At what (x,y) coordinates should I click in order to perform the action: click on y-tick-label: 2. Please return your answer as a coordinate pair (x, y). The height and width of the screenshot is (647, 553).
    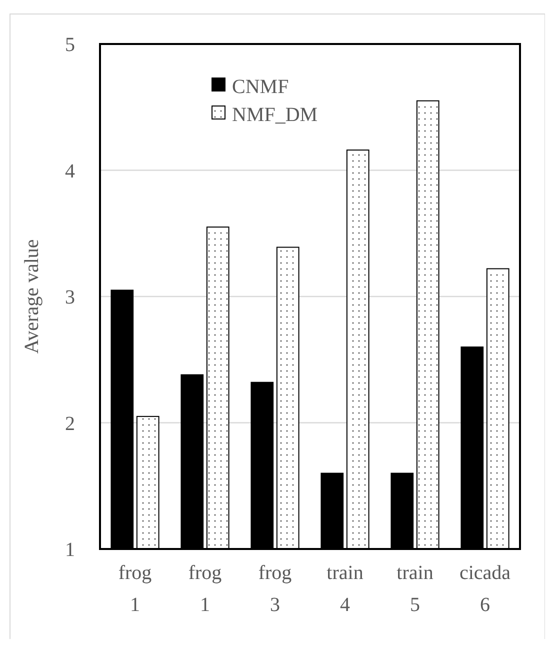
    Looking at the image, I should click on (70, 423).